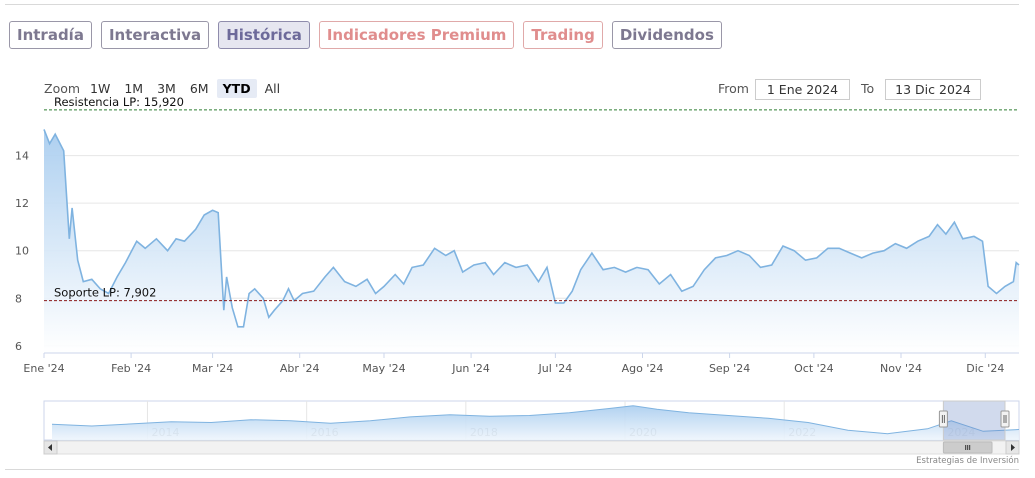 This screenshot has height=478, width=1035. What do you see at coordinates (531, 447) in the screenshot?
I see `scrollbar-track` at bounding box center [531, 447].